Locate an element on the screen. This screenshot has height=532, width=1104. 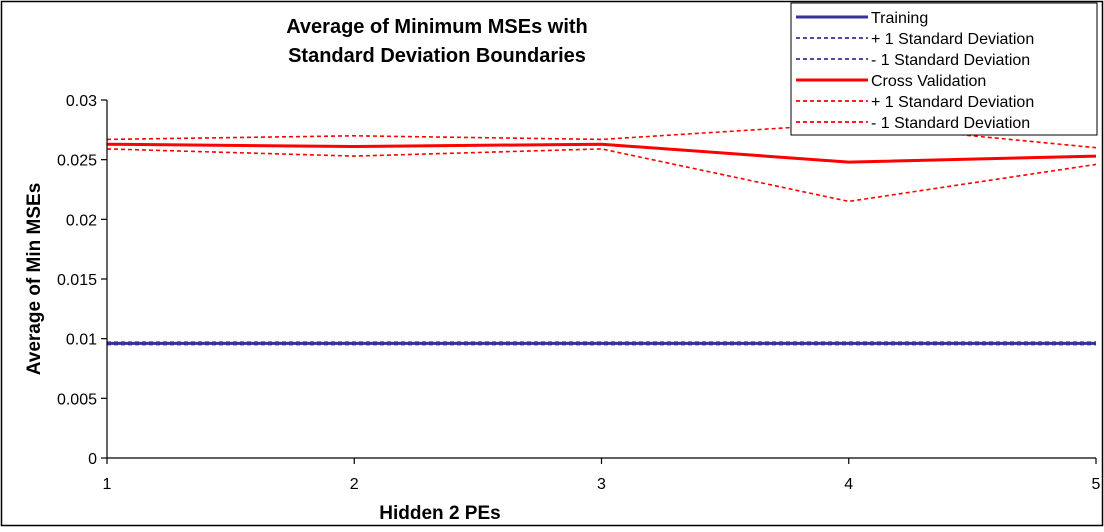
x-tick-label: 3 is located at coordinates (601, 484).